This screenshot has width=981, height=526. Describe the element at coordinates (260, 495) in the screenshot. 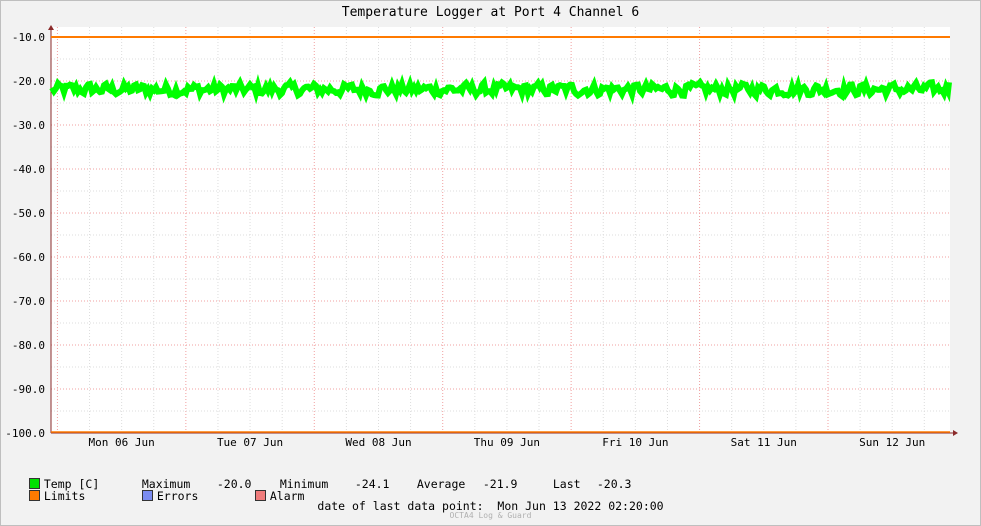

I see `legend-swatch-alarm` at that location.